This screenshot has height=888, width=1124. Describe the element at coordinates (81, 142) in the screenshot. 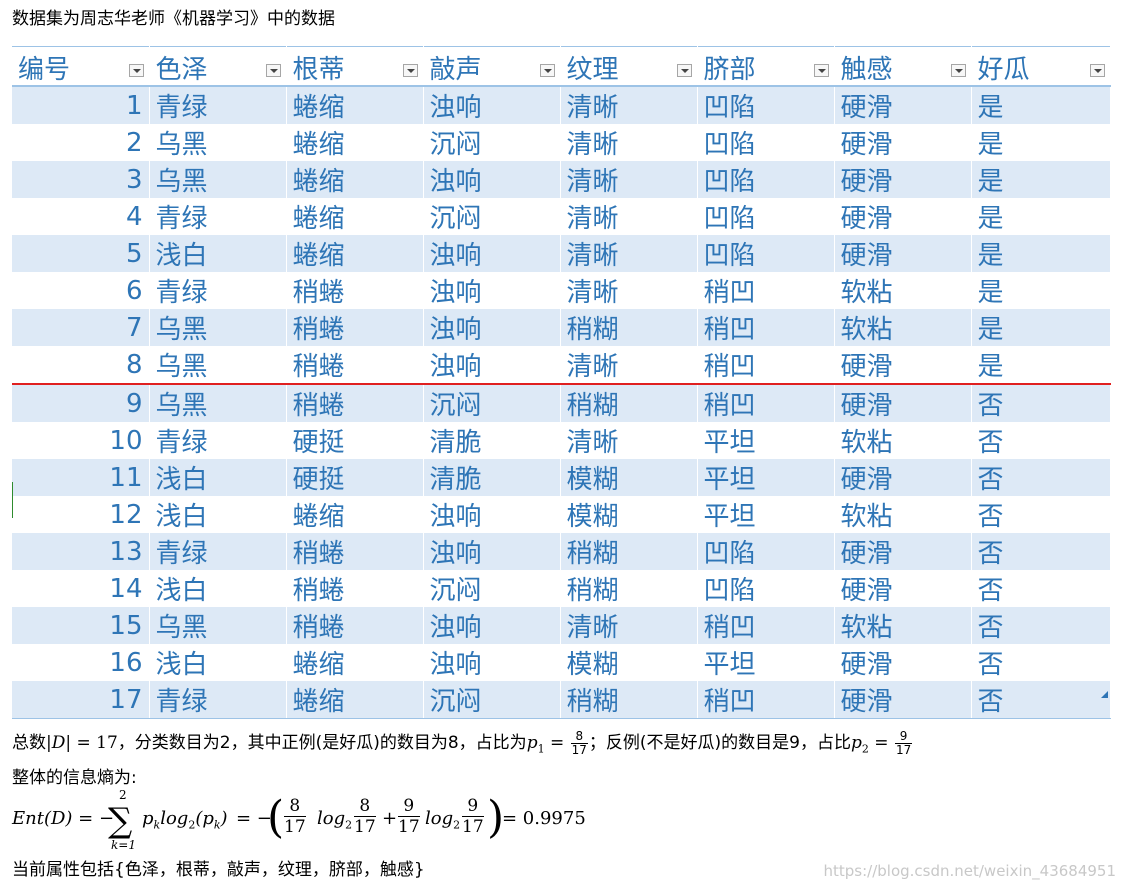

I see `table-cell: 2` at that location.